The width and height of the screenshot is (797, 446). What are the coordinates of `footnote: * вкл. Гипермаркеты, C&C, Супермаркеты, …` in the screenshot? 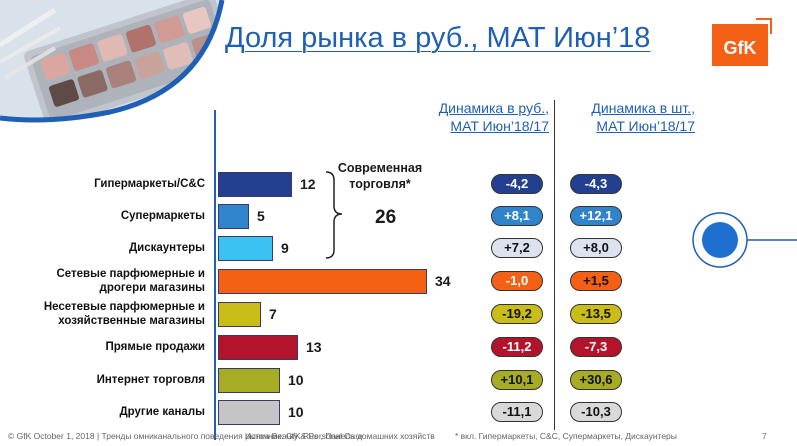 It's located at (566, 436).